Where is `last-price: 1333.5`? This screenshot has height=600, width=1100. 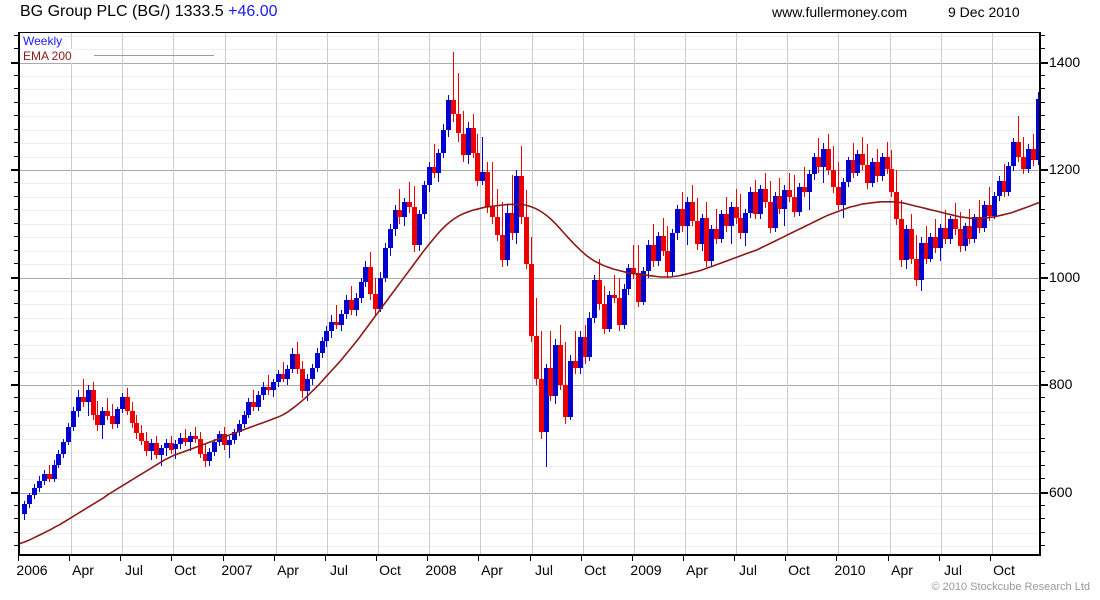 last-price: 1333.5 is located at coordinates (199, 11).